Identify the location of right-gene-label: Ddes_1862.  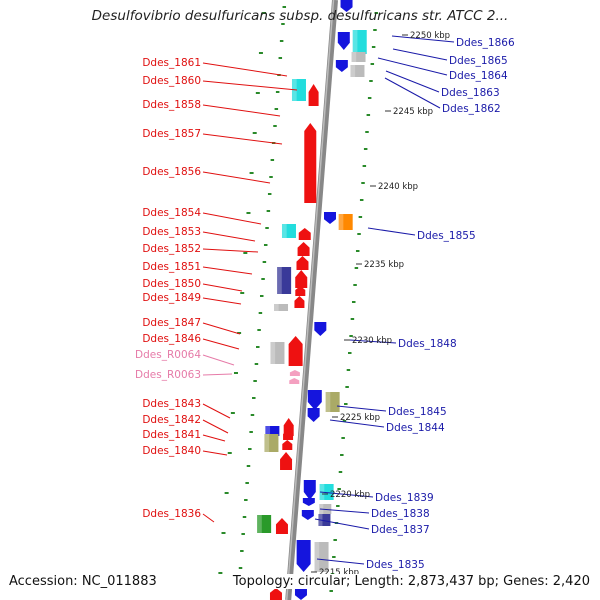
(471, 109).